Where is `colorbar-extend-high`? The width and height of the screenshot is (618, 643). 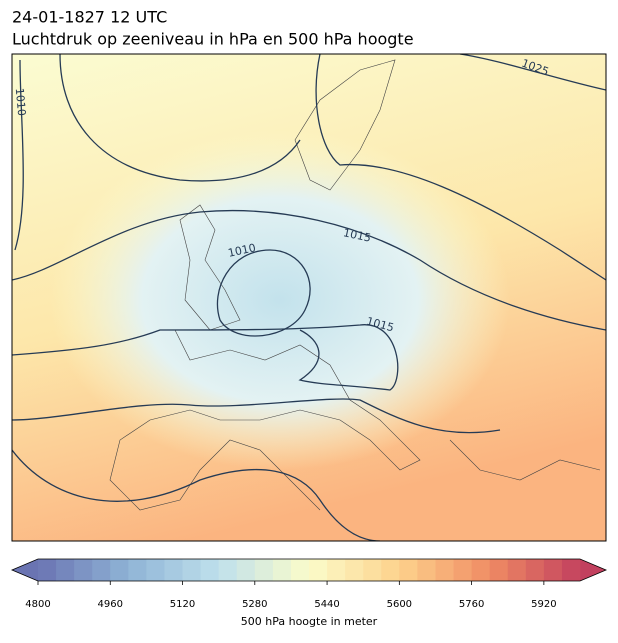
colorbar-extend-high is located at coordinates (593, 570).